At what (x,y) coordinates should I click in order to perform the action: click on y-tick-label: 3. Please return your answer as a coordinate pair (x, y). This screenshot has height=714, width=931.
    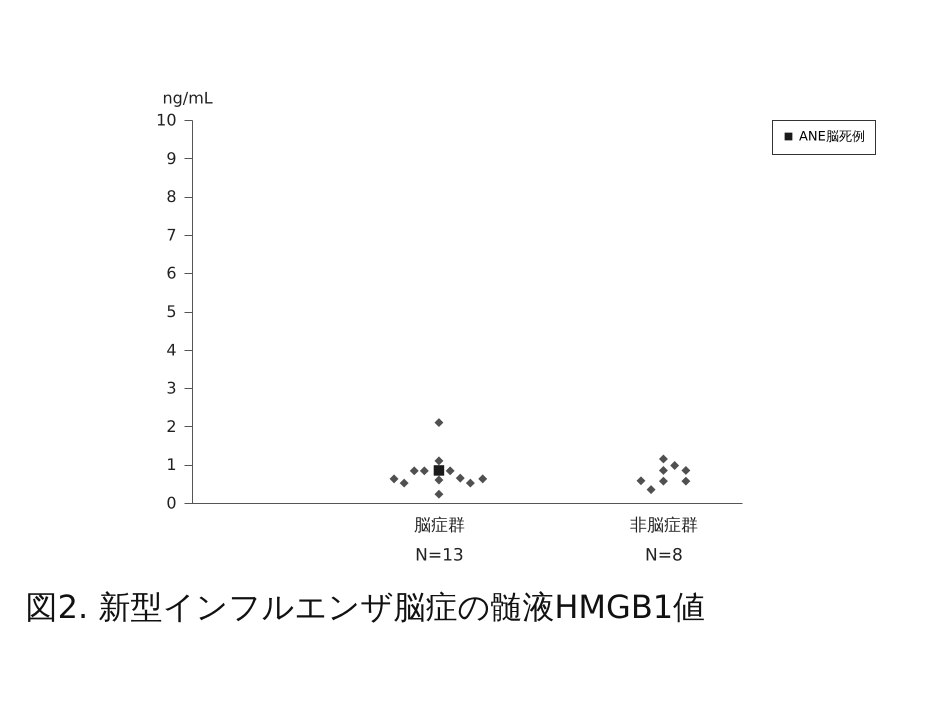
    Looking at the image, I should click on (171, 388).